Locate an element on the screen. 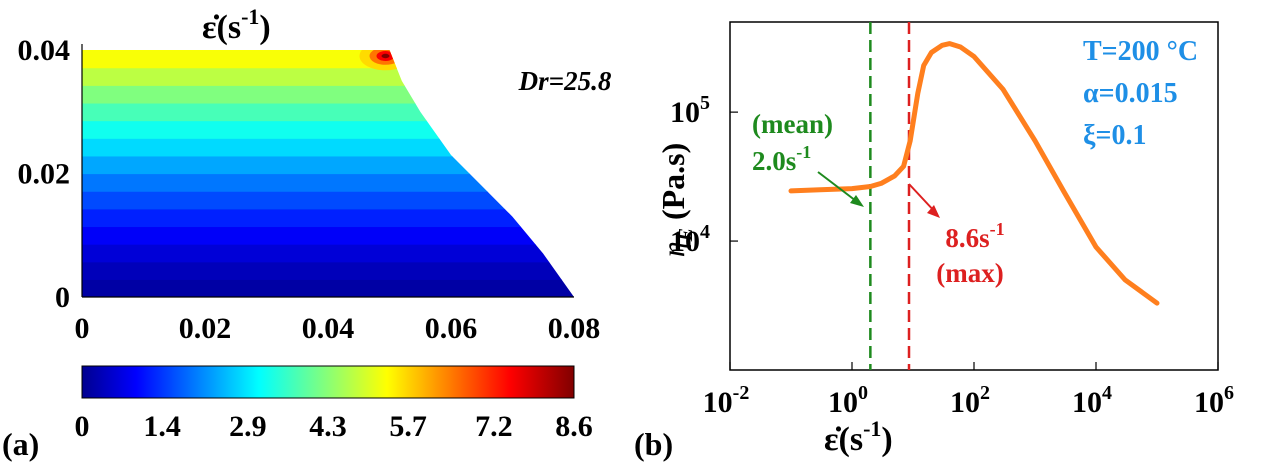 This screenshot has height=470, width=1269. colorbar is located at coordinates (328, 382).